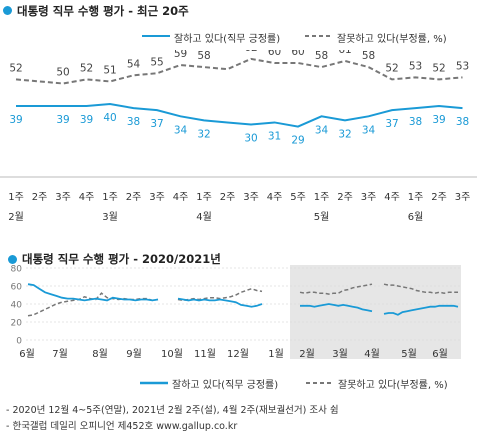 The width and height of the screenshot is (477, 437). I want to click on chart1-label-disapprove: 62, so click(250, 52).